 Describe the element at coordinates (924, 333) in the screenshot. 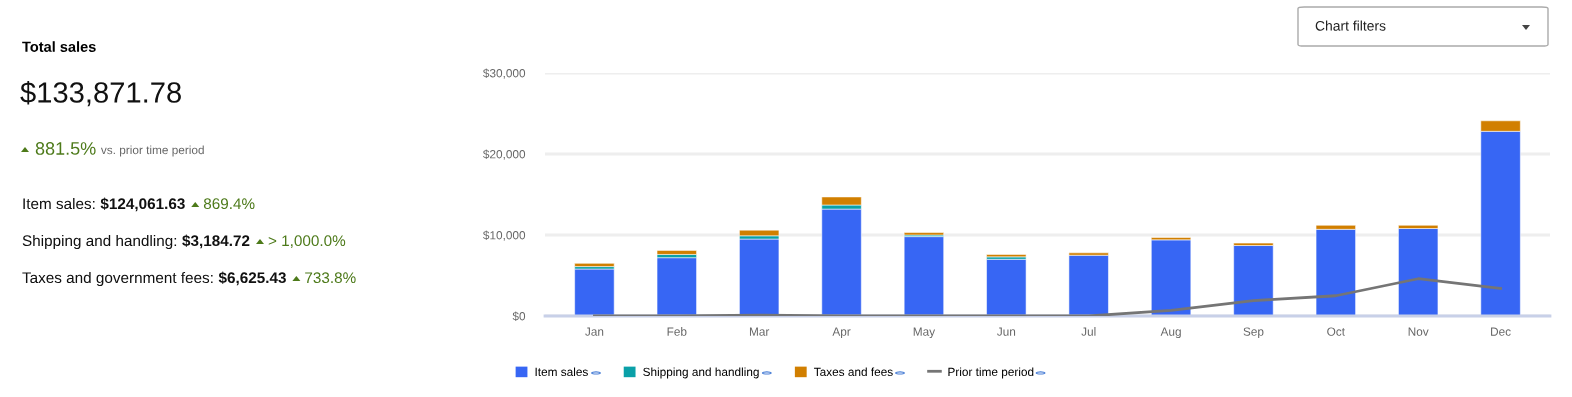

I see `x-tick-label: May` at that location.